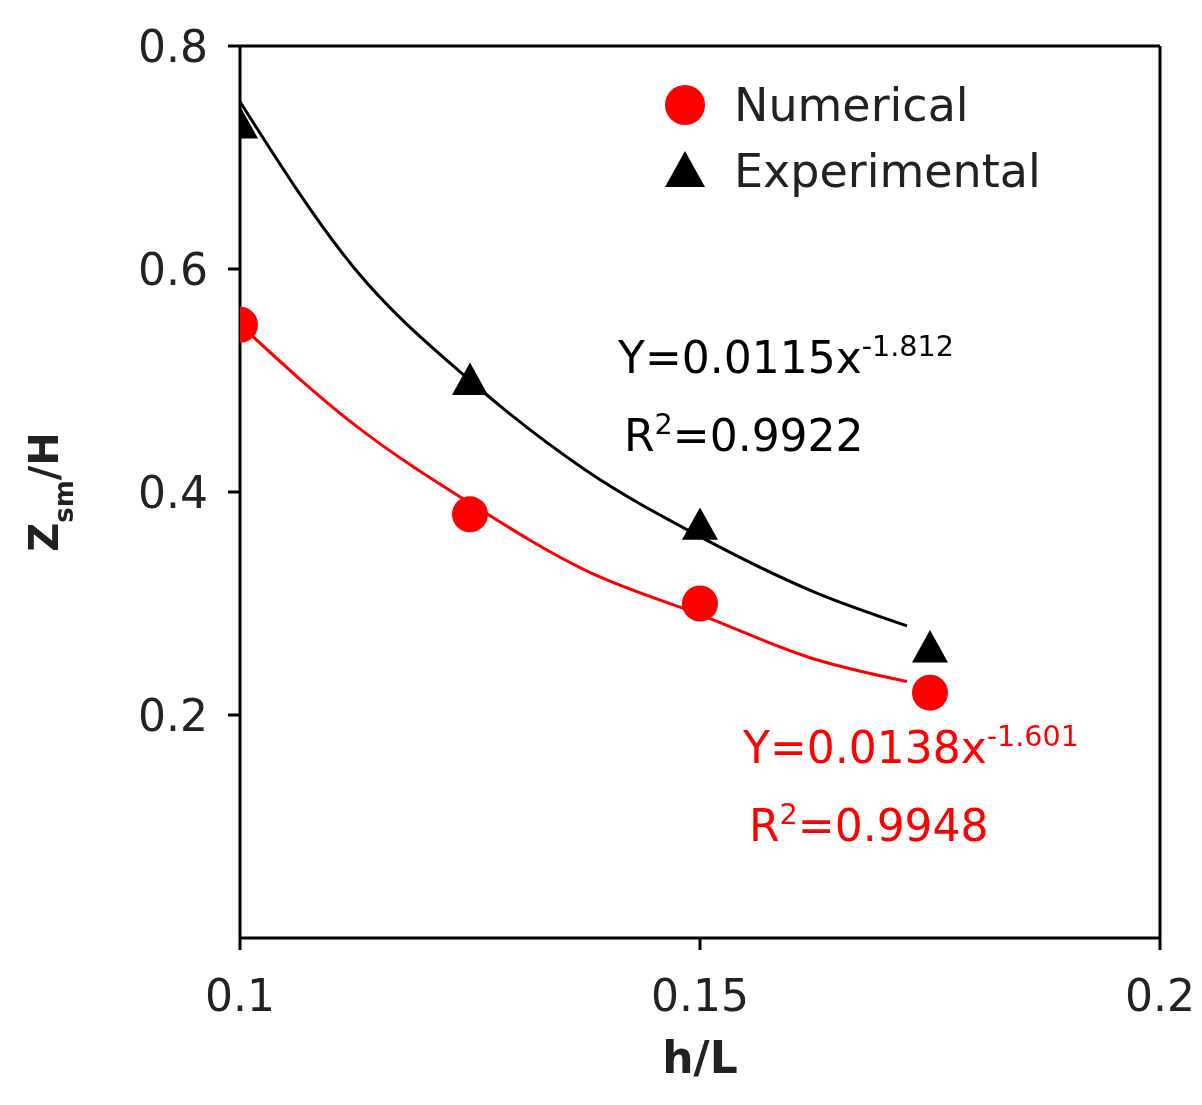 This screenshot has width=1202, height=1105. What do you see at coordinates (1160, 996) in the screenshot?
I see `x-tick-label: 0.2` at bounding box center [1160, 996].